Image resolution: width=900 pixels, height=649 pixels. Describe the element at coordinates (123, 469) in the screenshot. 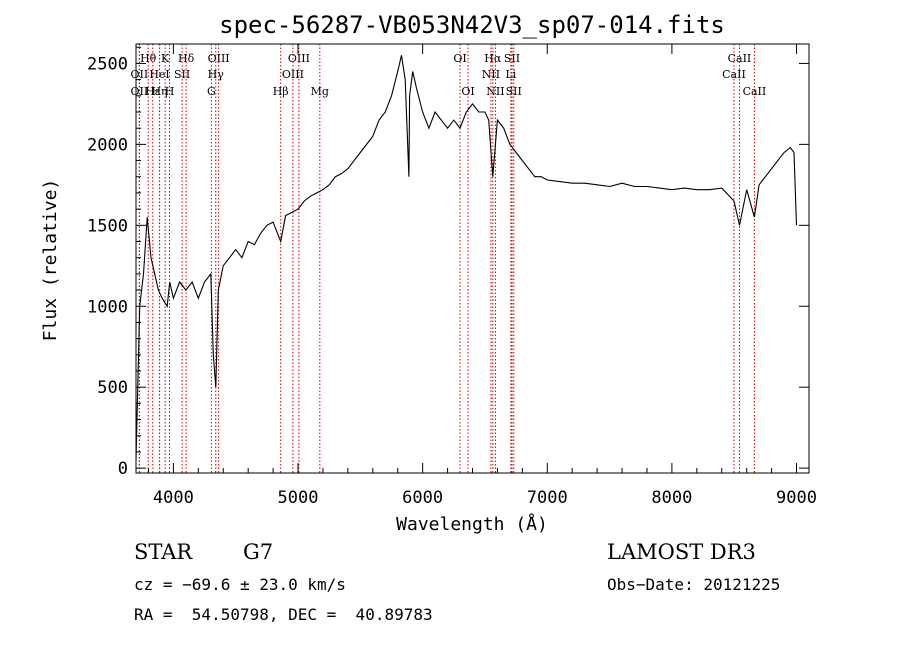

I see `y-tick-label: 0` at that location.